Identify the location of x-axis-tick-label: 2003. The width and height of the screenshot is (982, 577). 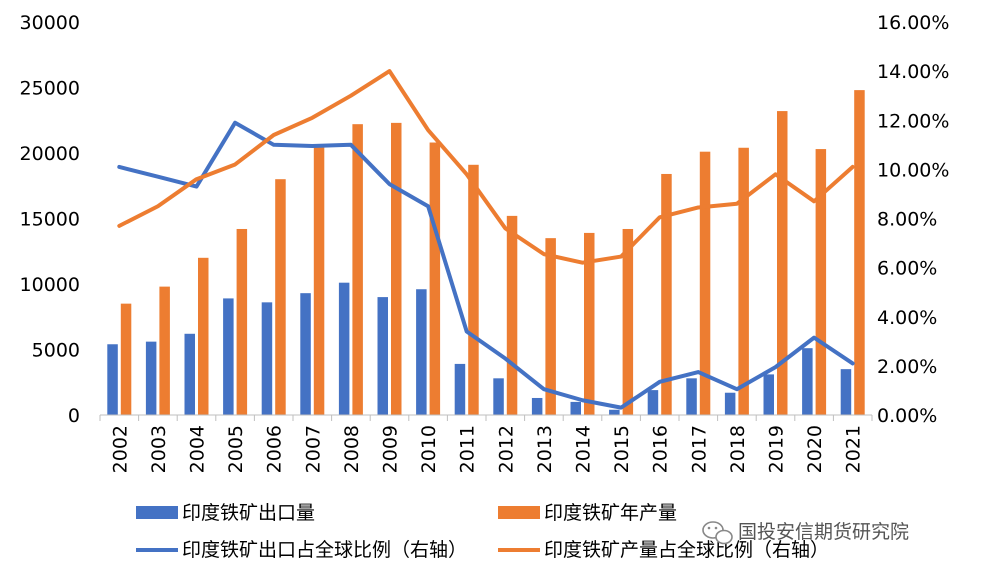
(159, 449).